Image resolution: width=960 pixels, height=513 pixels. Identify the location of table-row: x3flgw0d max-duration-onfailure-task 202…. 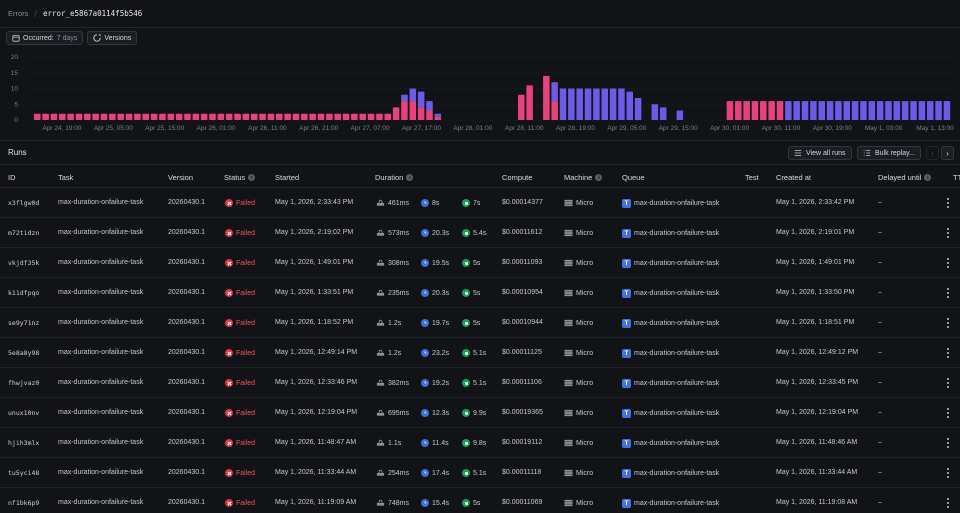
(480, 203).